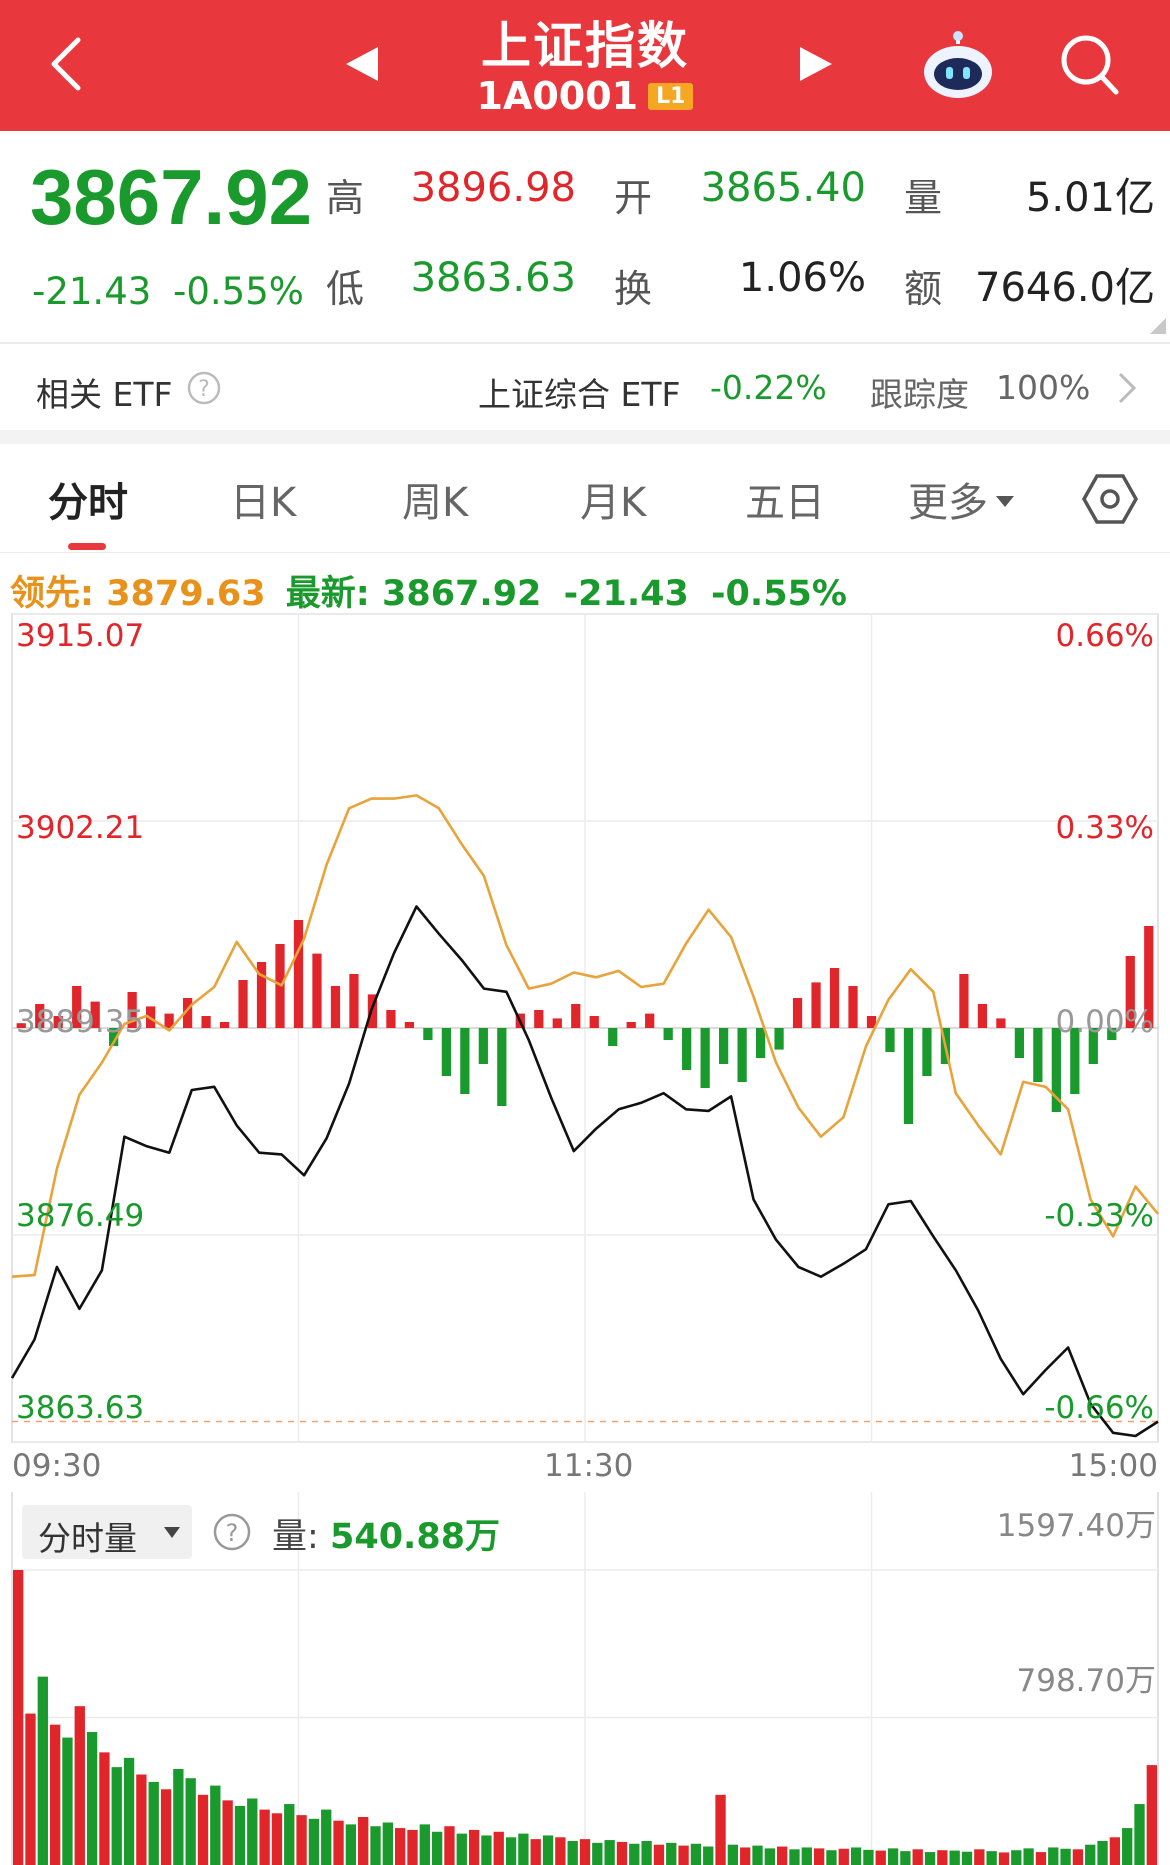  What do you see at coordinates (802, 278) in the screenshot?
I see `turnover-value: 1.06%` at bounding box center [802, 278].